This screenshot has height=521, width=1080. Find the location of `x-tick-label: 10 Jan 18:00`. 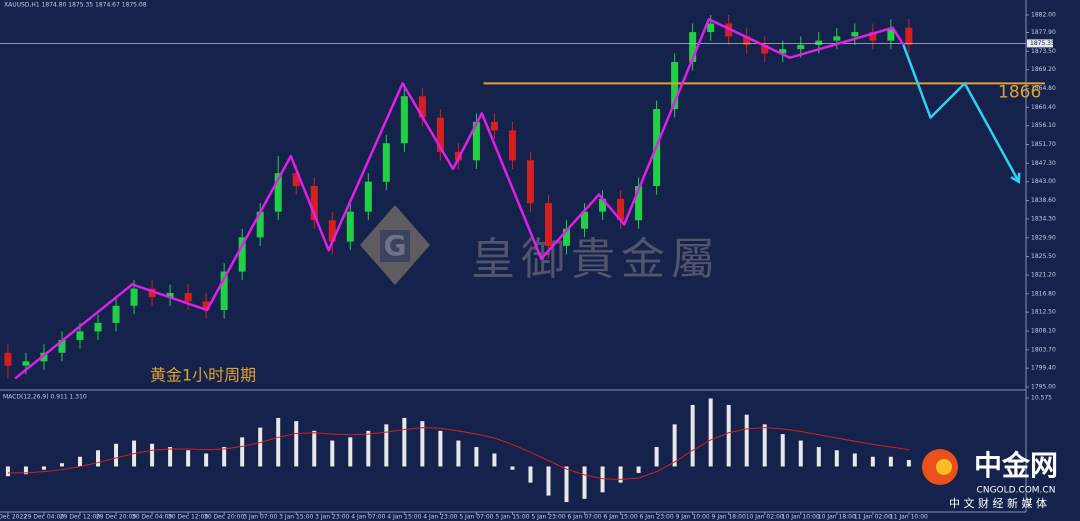

x-tick-label: 10 Jan 18:00 is located at coordinates (837, 517).